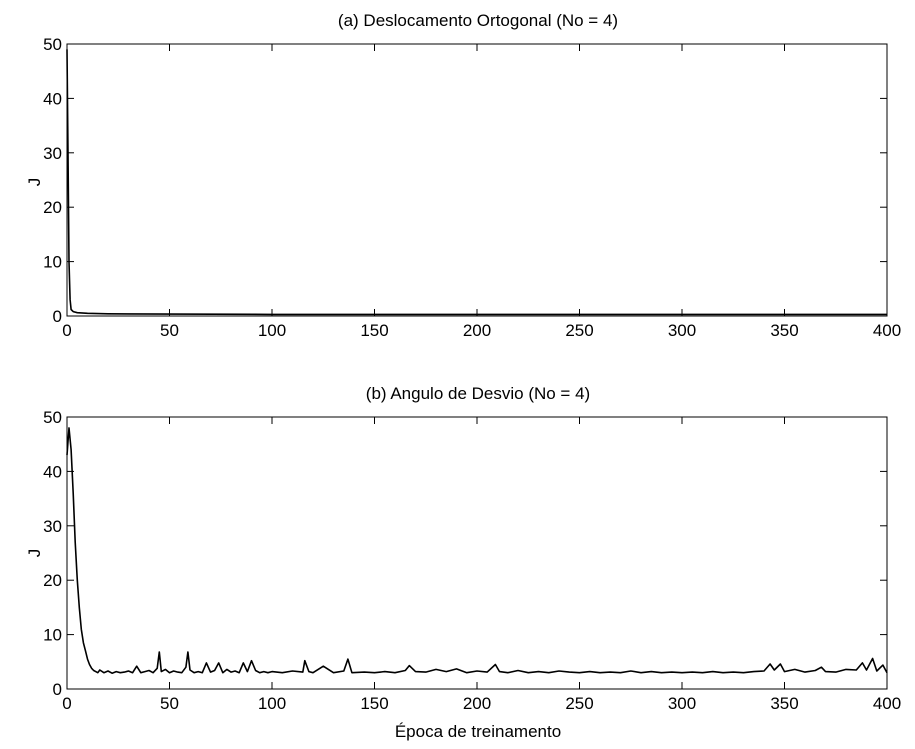 Image resolution: width=915 pixels, height=749 pixels. Describe the element at coordinates (478, 393) in the screenshot. I see `panel-b-title: (b) Angulo de Desvio (No = 4)` at that location.